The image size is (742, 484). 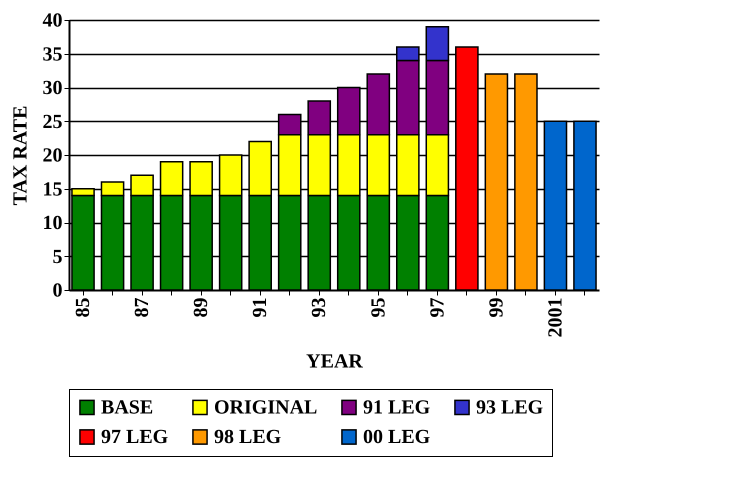 What do you see at coordinates (52, 121) in the screenshot?
I see `y-tick-label: 25` at bounding box center [52, 121].